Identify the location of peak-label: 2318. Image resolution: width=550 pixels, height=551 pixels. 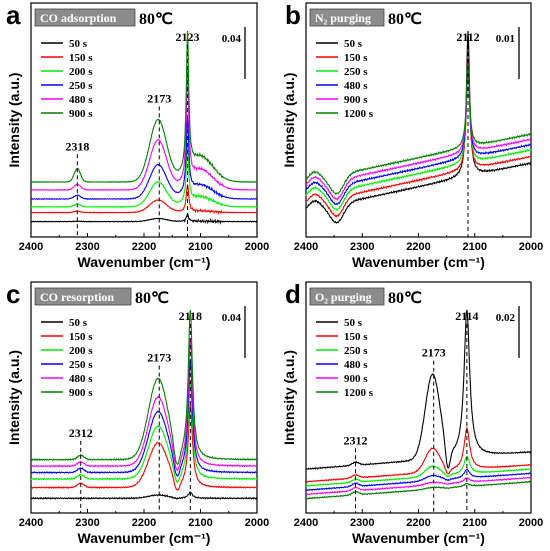
(77, 146).